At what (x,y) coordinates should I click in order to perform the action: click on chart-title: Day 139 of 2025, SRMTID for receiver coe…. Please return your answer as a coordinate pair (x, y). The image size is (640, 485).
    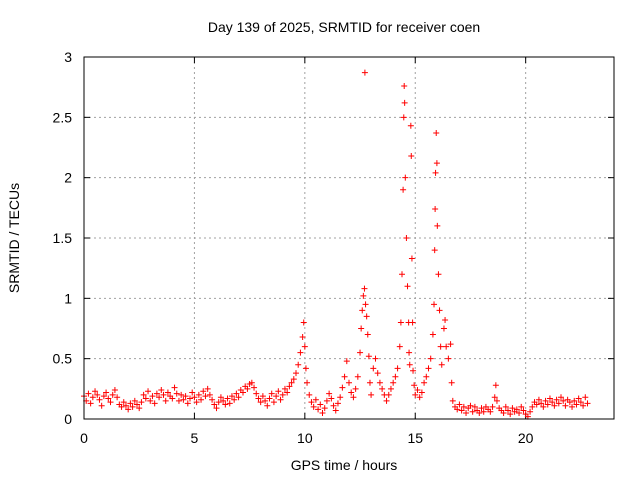
    Looking at the image, I should click on (344, 27).